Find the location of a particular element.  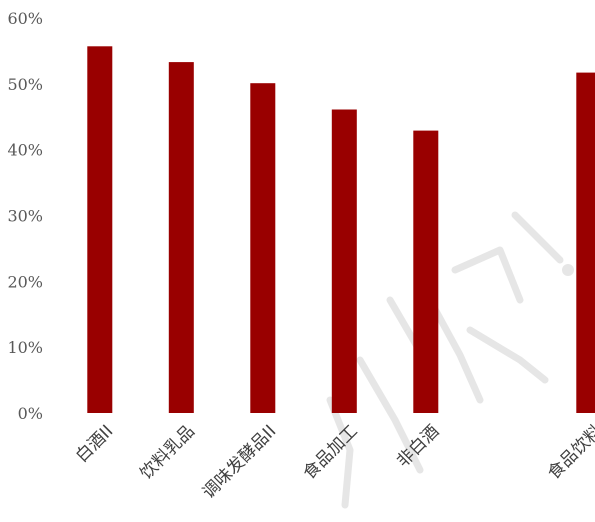

y-tick-label: 30% is located at coordinates (25, 216).